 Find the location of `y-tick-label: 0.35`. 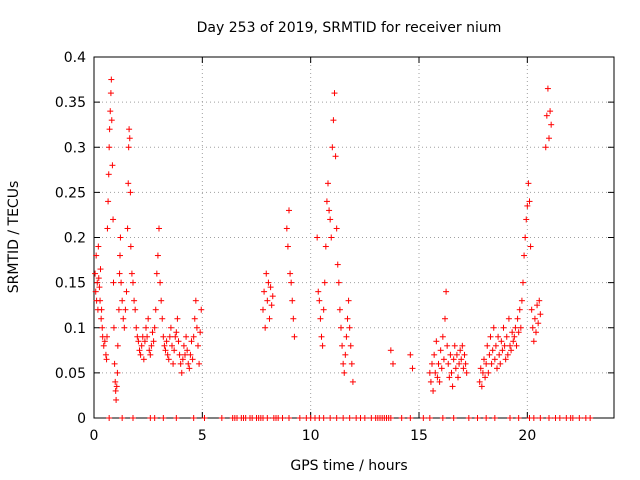

y-tick-label: 0.35 is located at coordinates (70, 103).